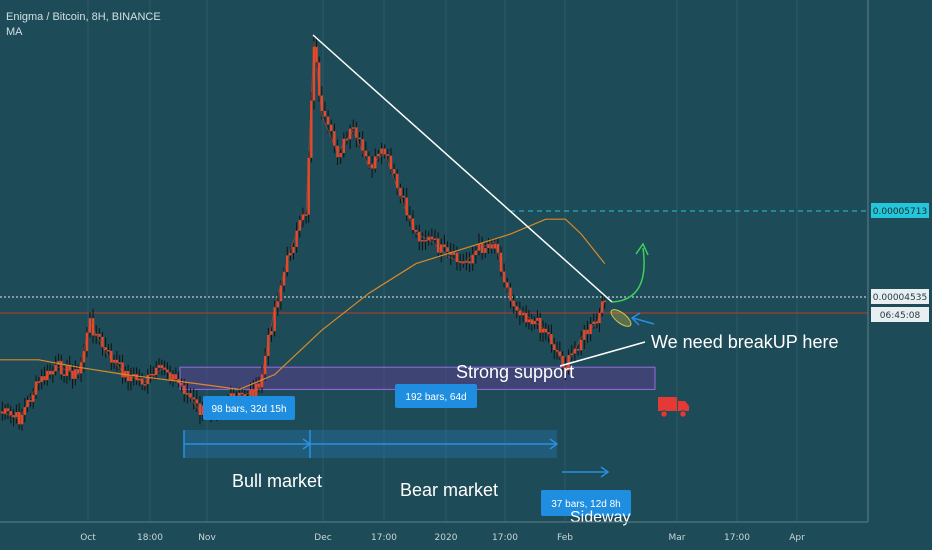 This screenshot has width=932, height=550. What do you see at coordinates (744, 342) in the screenshot?
I see `annotation-text: We need breakUP here` at bounding box center [744, 342].